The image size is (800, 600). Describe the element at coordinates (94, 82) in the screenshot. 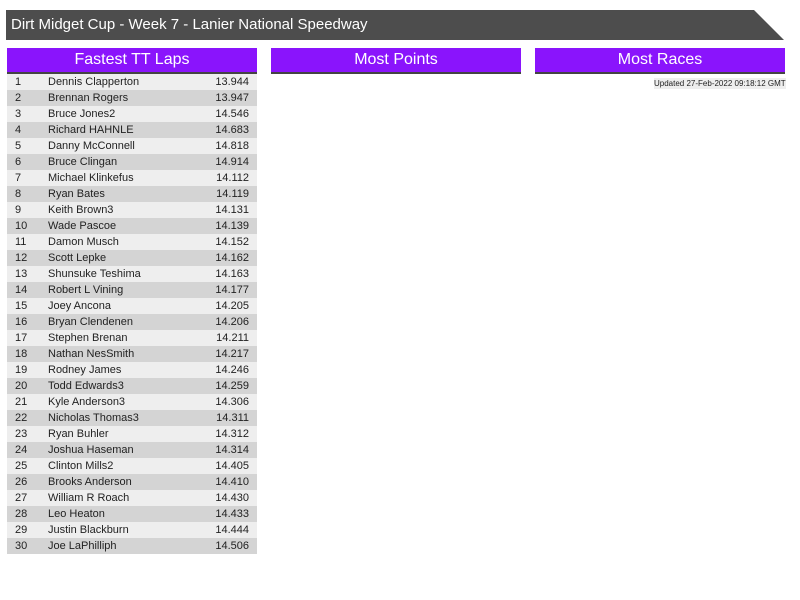

I see `driver-name: Dennis Clapperton` at that location.